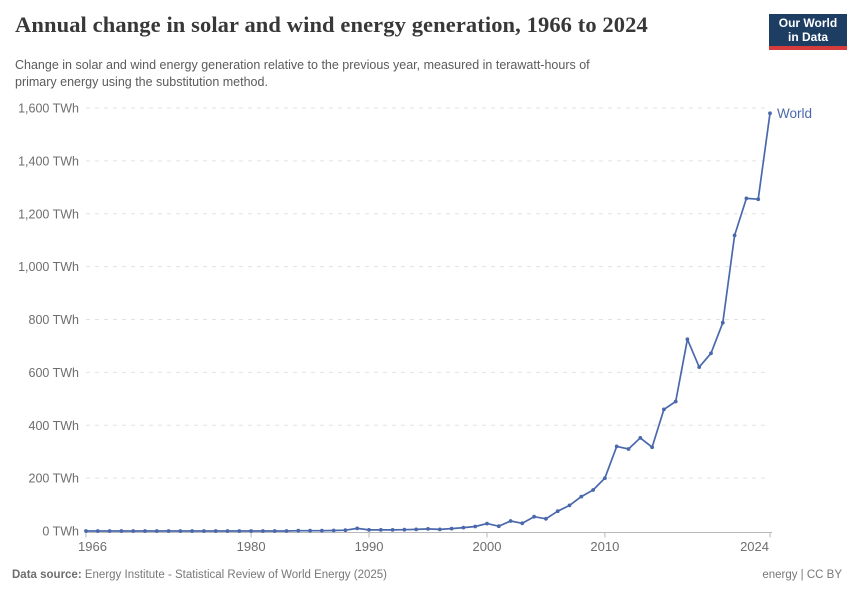  I want to click on license-note: energy | CC BY, so click(802, 575).